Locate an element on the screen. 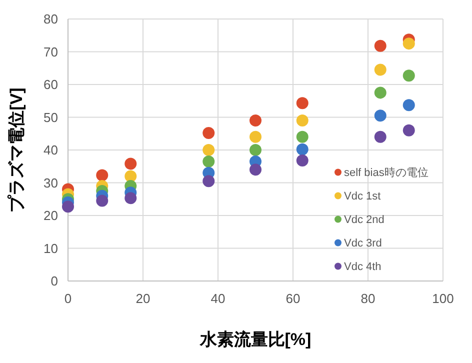  y-tick-label: 80 is located at coordinates (51, 19).